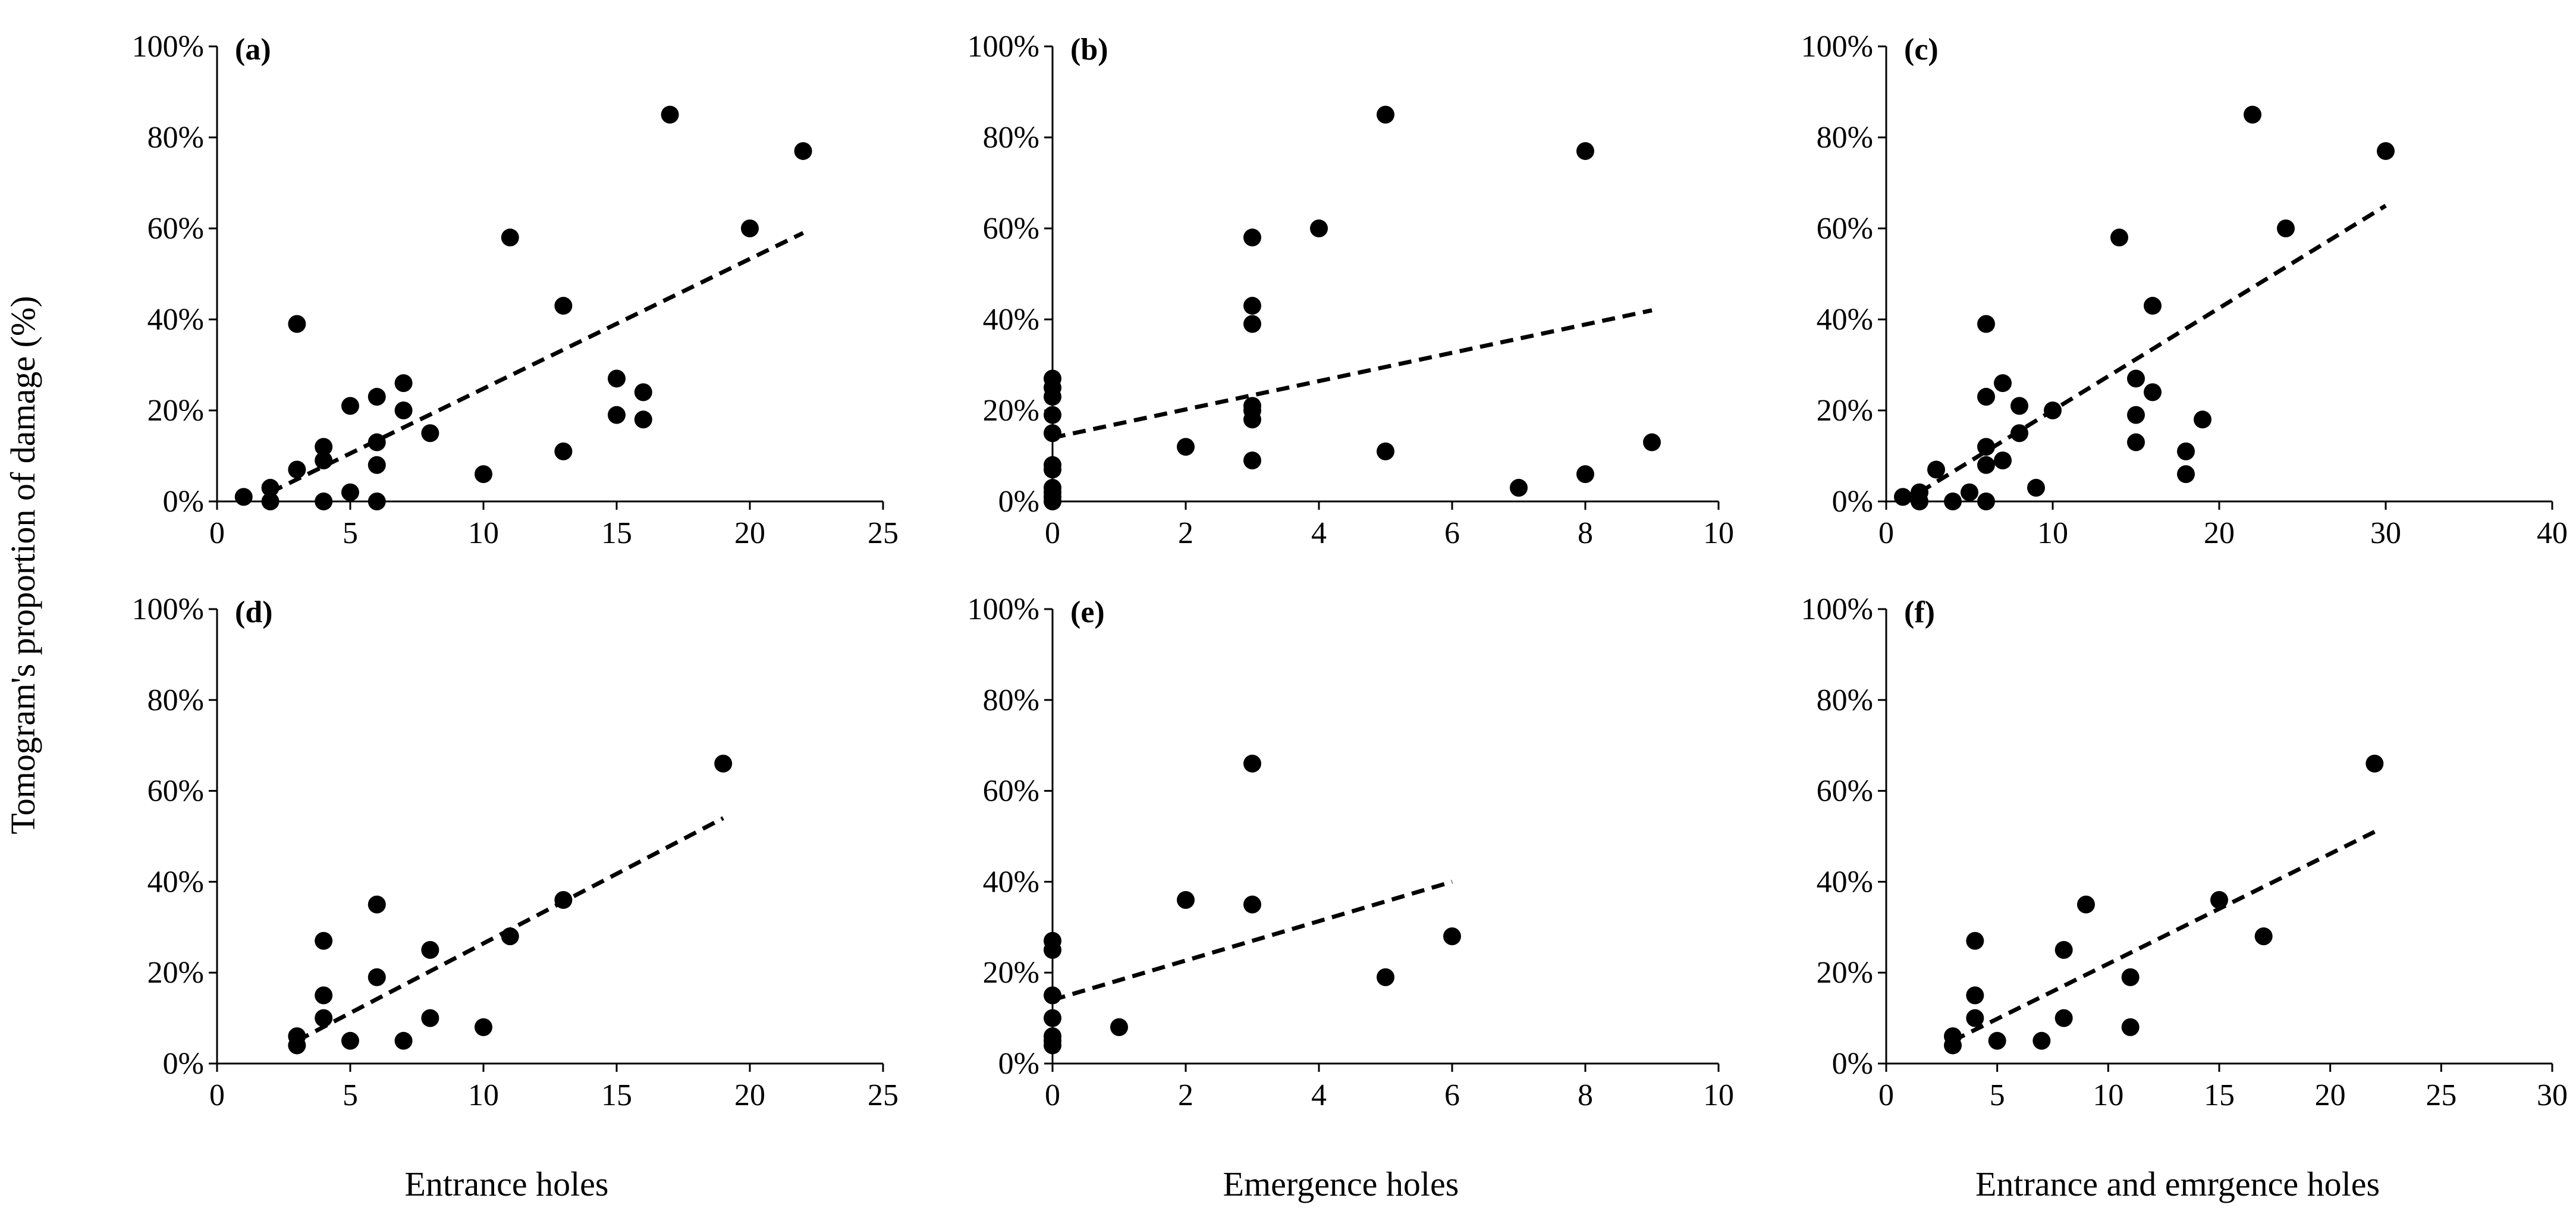  I want to click on x-axis-title-entrance: Entrance holes, so click(506, 1184).